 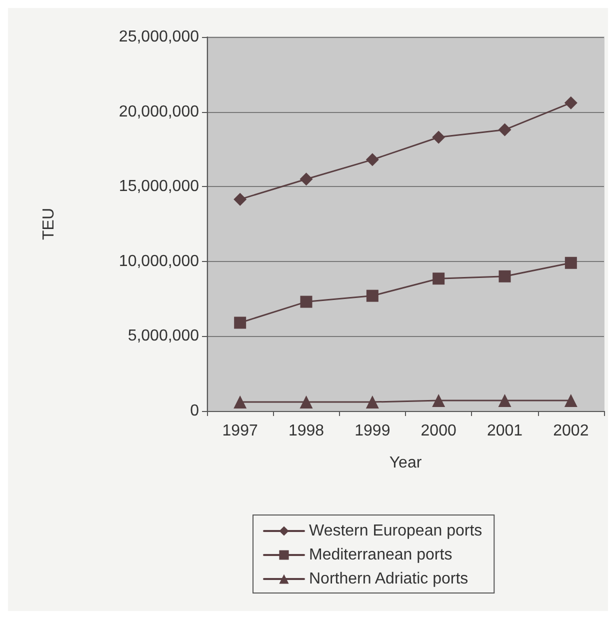 What do you see at coordinates (571, 431) in the screenshot?
I see `x-tick-label: 2002` at bounding box center [571, 431].